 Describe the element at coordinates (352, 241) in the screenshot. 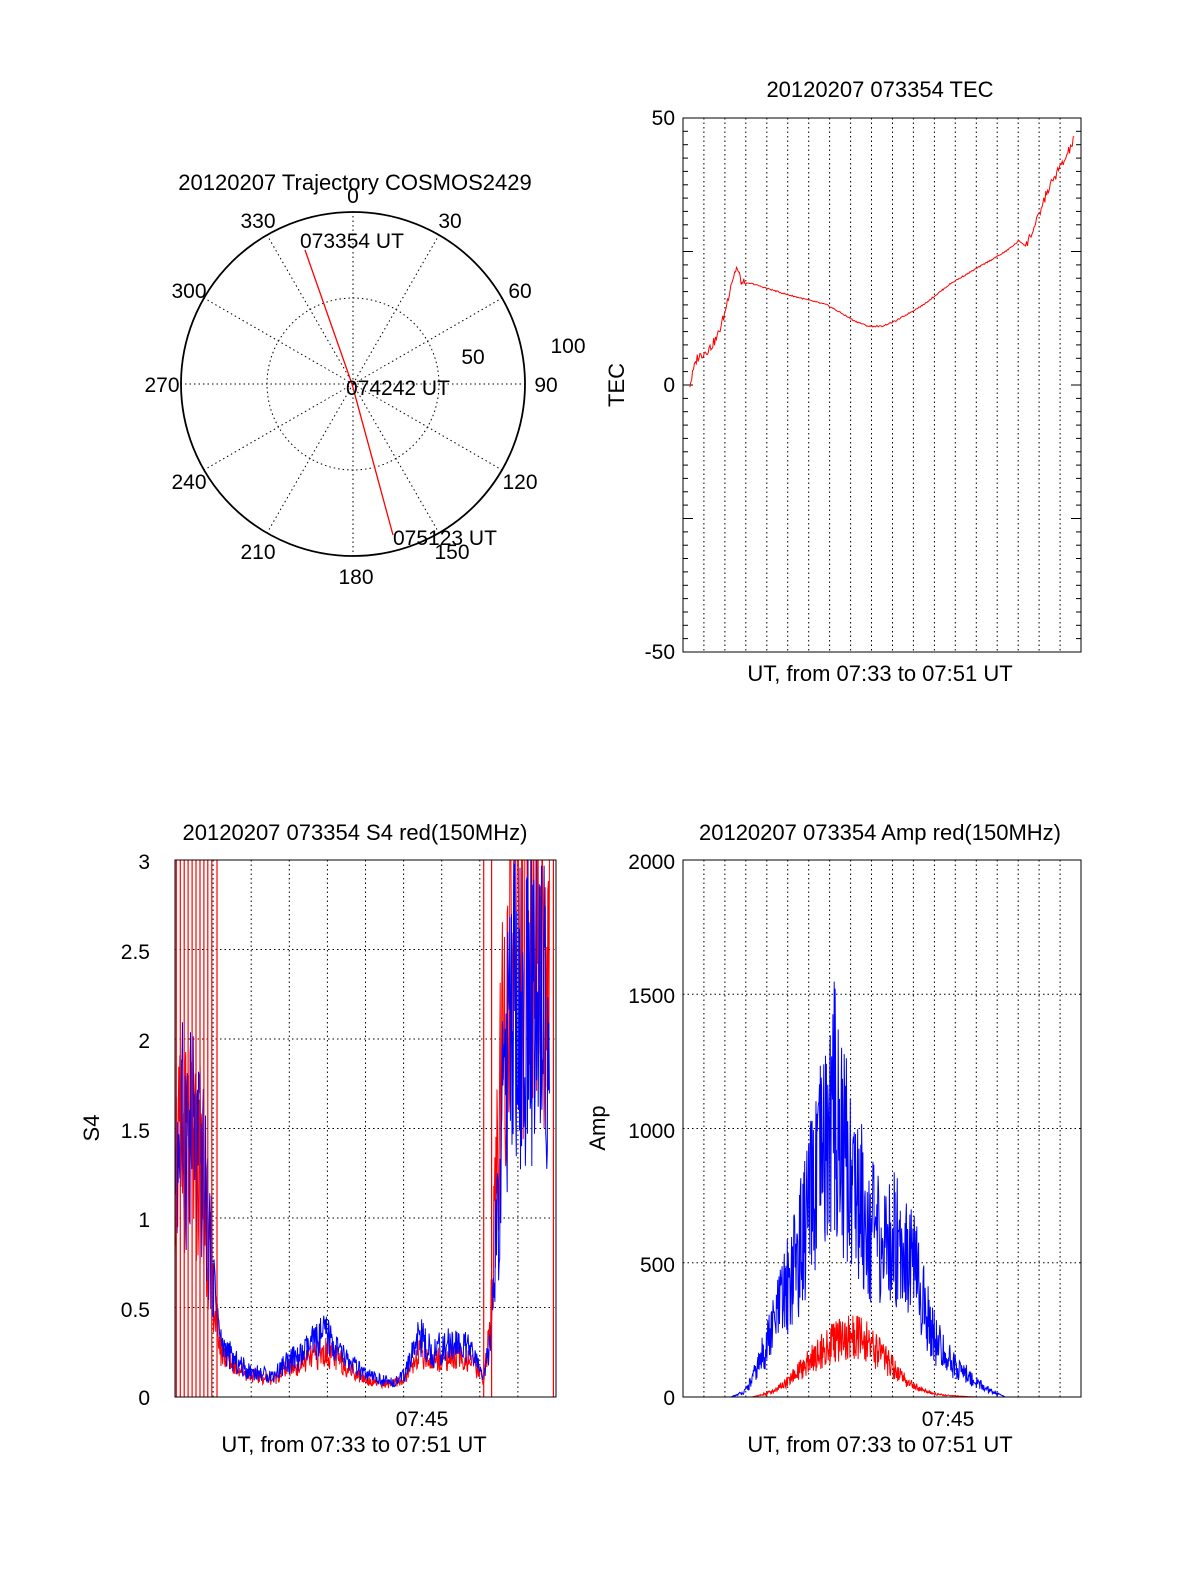

I see `trajectory-start-label: 073354 UT` at that location.